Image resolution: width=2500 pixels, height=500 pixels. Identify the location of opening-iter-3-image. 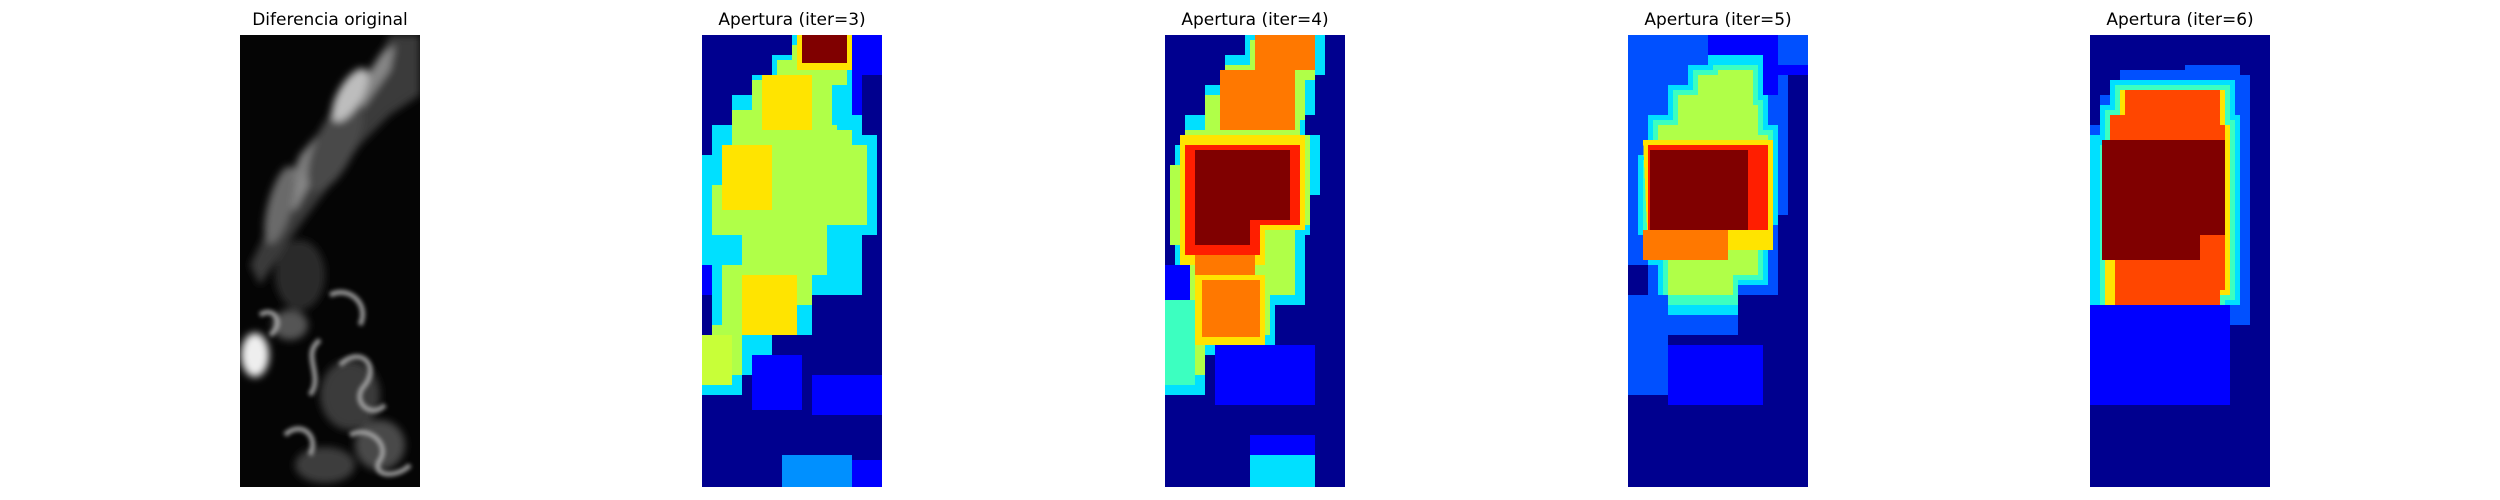
(792, 261).